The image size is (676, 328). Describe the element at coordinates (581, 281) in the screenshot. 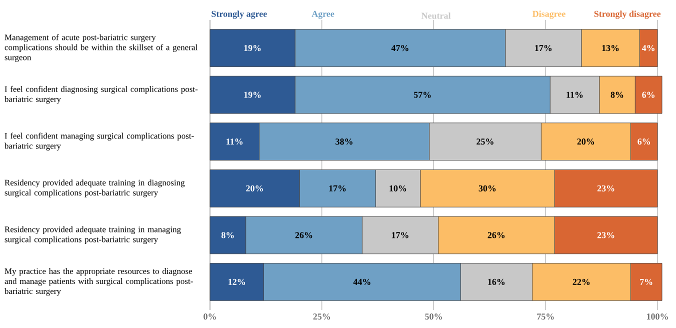

I see `data-label: 22%` at that location.